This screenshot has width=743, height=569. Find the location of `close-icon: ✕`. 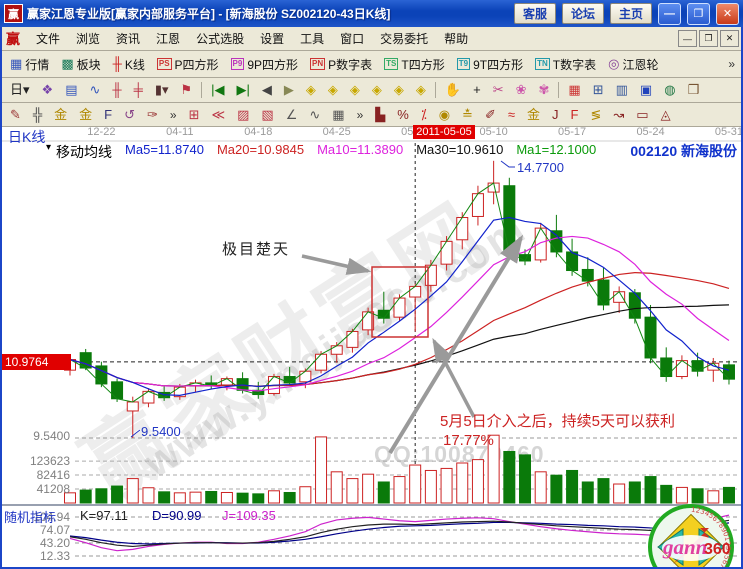

close-icon: ✕ is located at coordinates (727, 13).